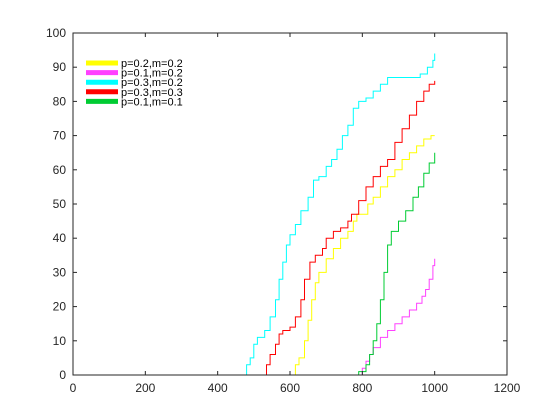 This screenshot has height=420, width=560. I want to click on x-tick-label: 400, so click(218, 388).